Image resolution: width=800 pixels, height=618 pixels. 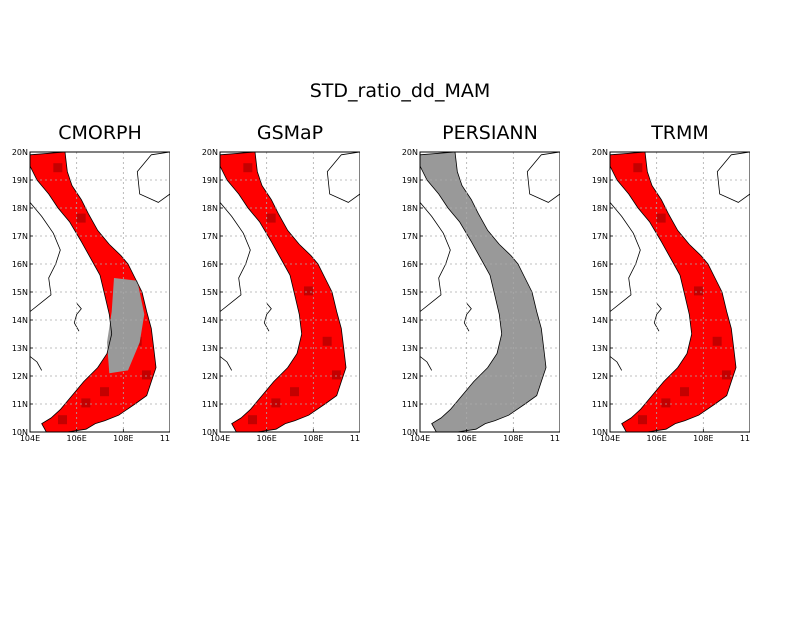 What do you see at coordinates (126, 326) in the screenshot?
I see `gray-patch` at bounding box center [126, 326].